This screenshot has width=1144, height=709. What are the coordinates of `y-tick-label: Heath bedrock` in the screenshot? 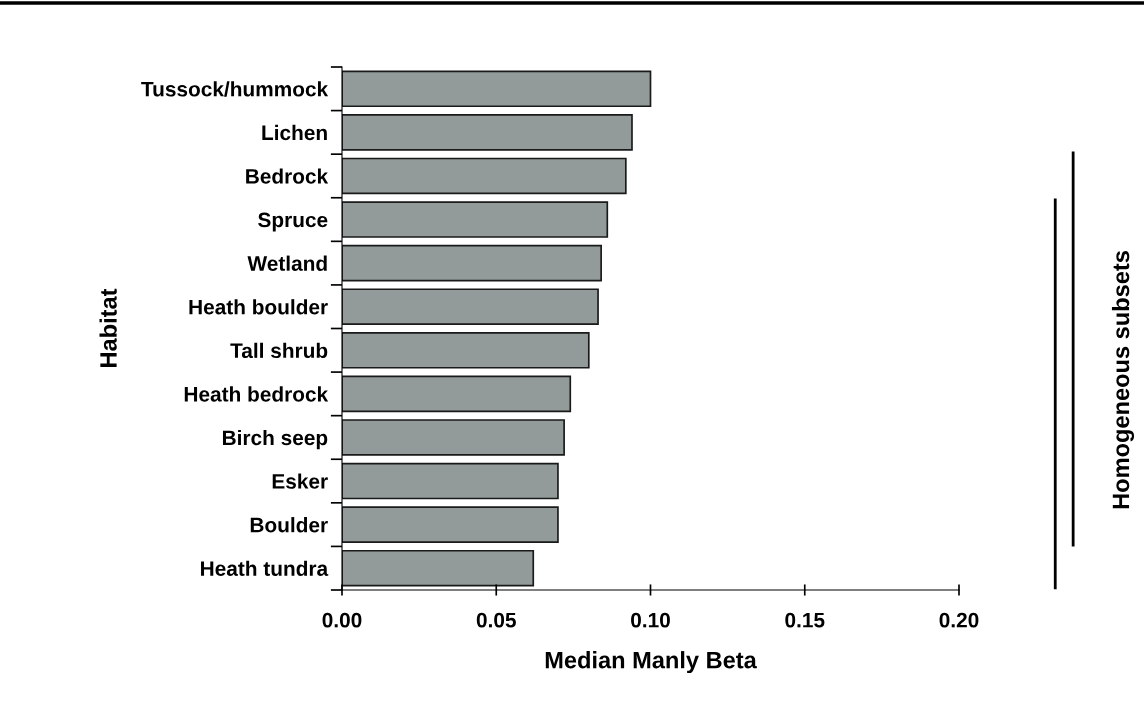 It's located at (256, 394).